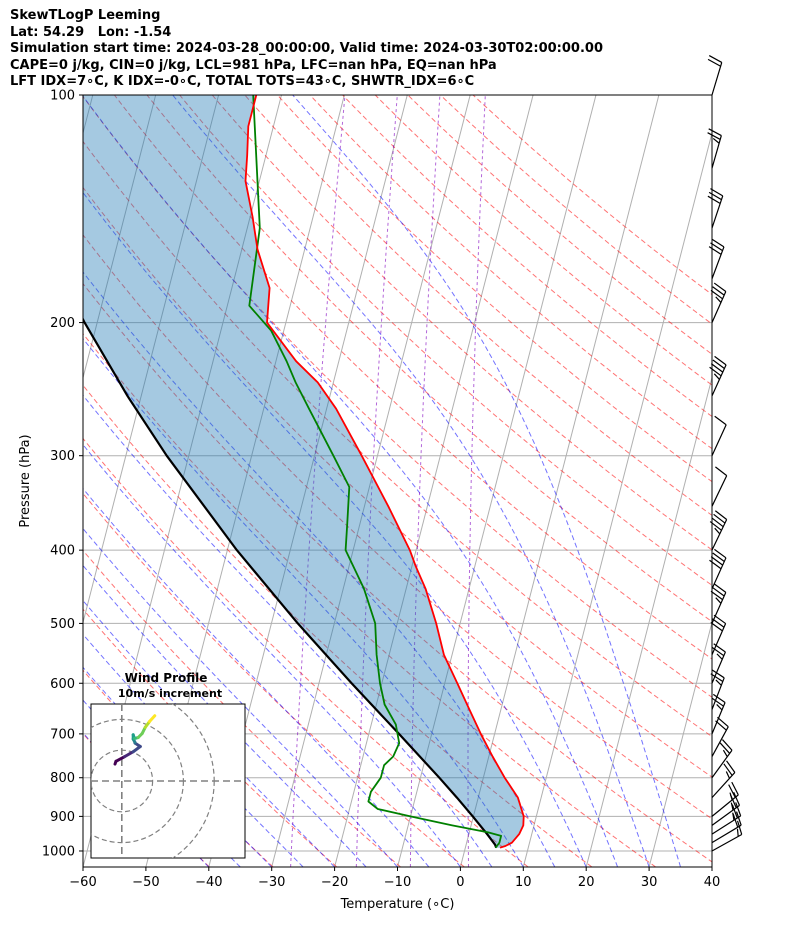 Image resolution: width=794 pixels, height=937 pixels. What do you see at coordinates (460, 882) in the screenshot?
I see `x-tick-label: 0` at bounding box center [460, 882].